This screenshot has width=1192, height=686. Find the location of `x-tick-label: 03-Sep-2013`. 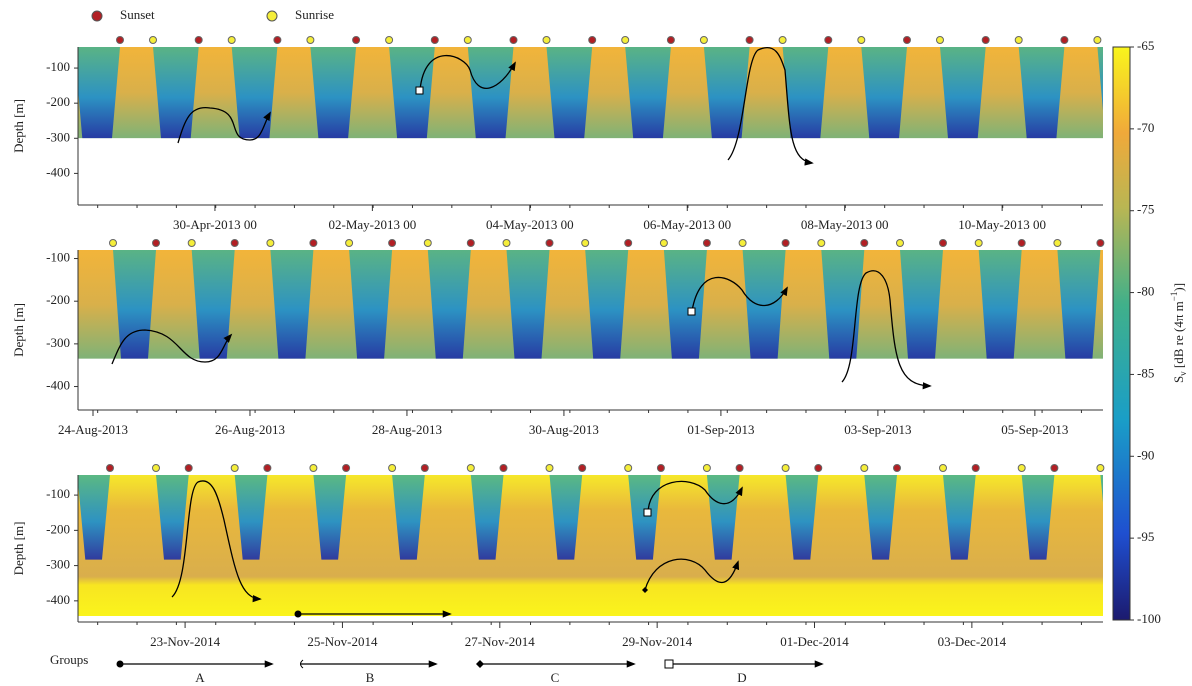

x-tick-label: 03-Sep-2013 is located at coordinates (877, 429).